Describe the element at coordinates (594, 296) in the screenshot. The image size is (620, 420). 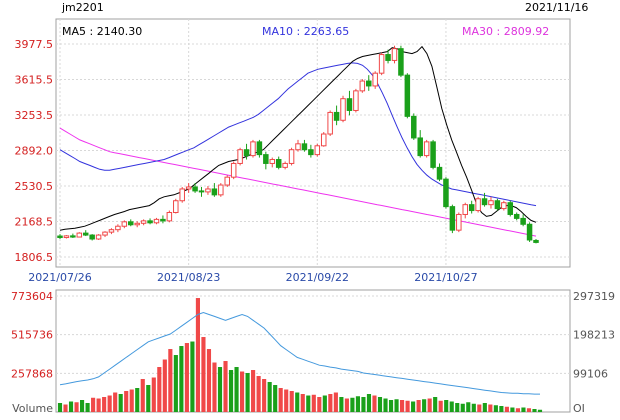
I see `oi-tick-label: 297319` at that location.